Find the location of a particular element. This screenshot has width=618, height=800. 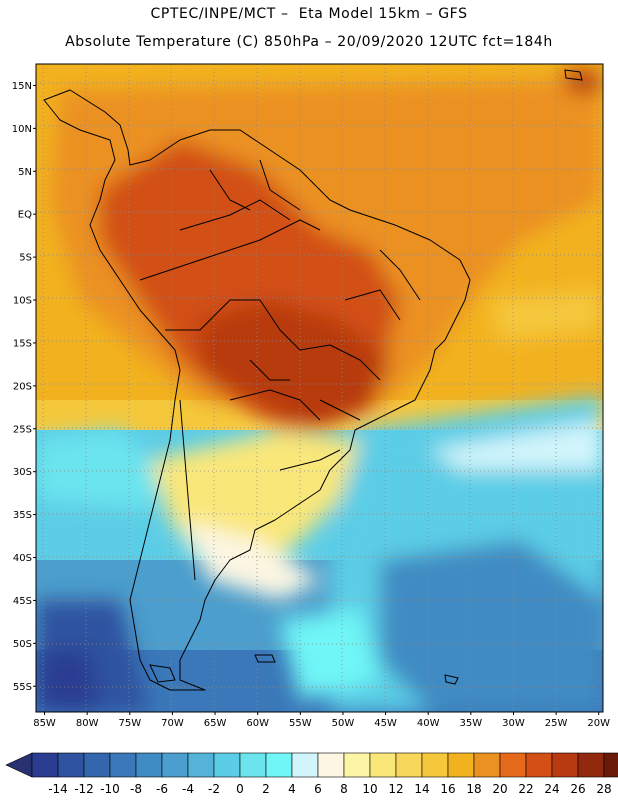

lat-label: 5S is located at coordinates (25, 258).